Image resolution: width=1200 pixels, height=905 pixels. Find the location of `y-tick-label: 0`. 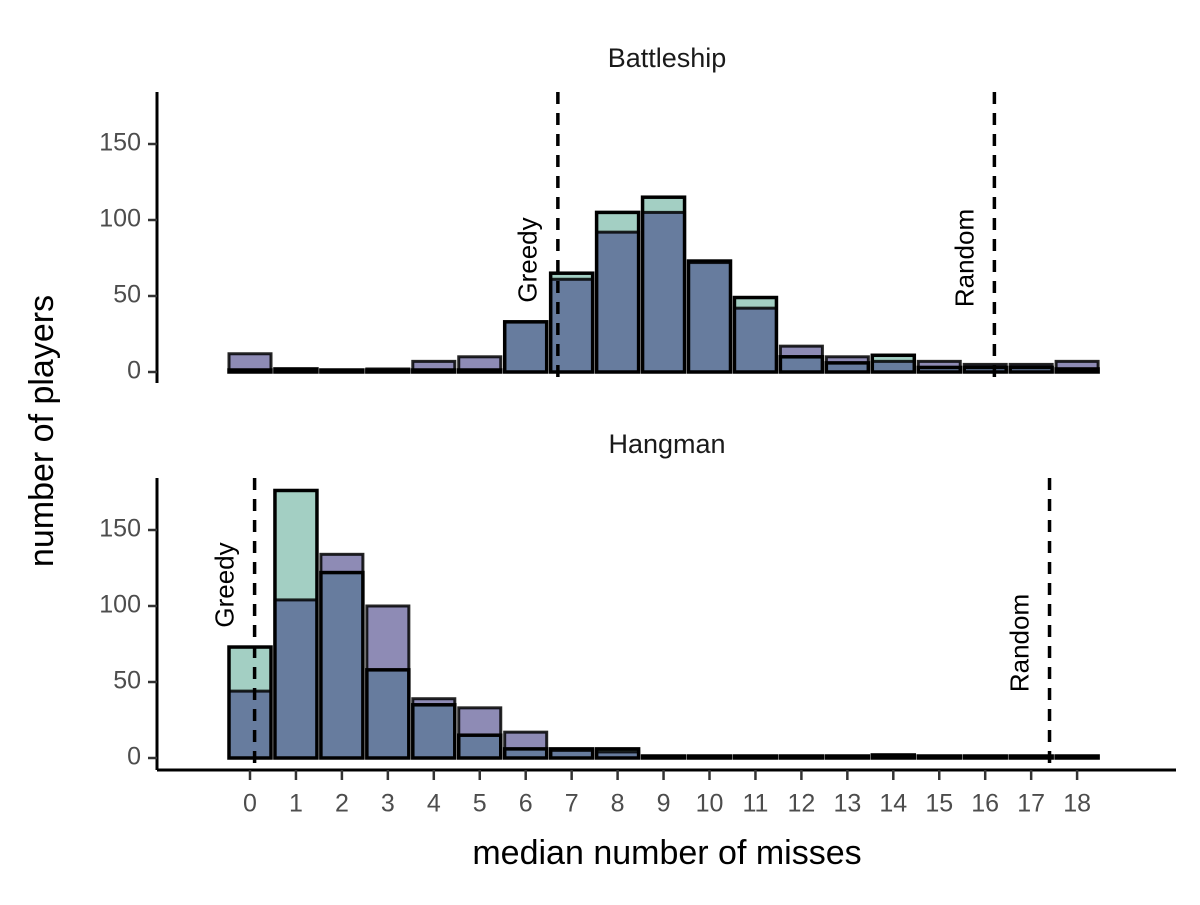

y-tick-label: 0 is located at coordinates (134, 757).